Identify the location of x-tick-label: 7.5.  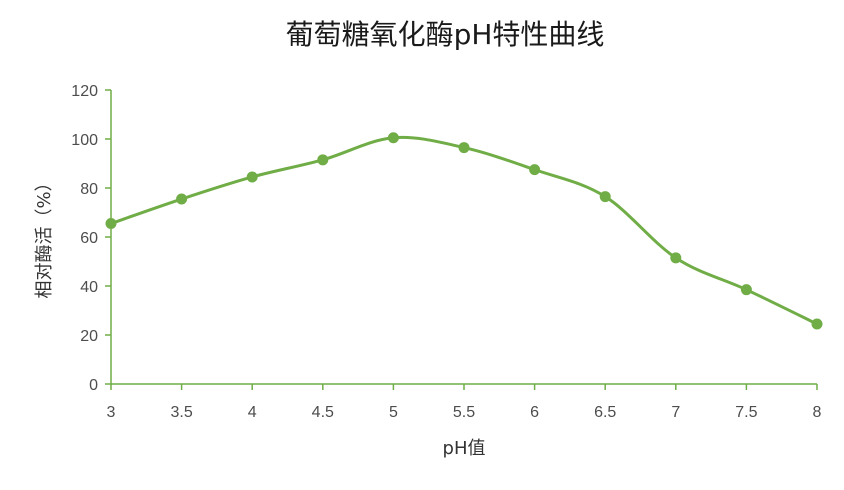
(746, 412).